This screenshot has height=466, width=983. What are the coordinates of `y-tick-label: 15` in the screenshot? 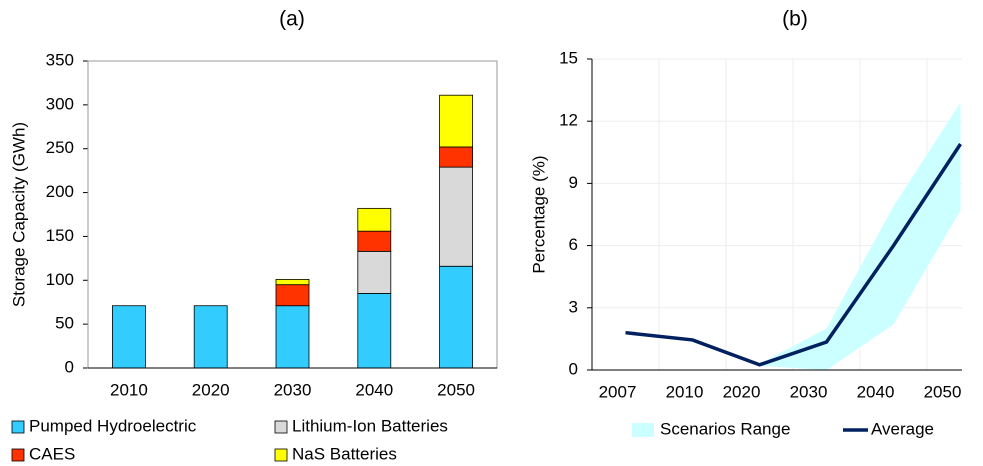 It's located at (568, 57).